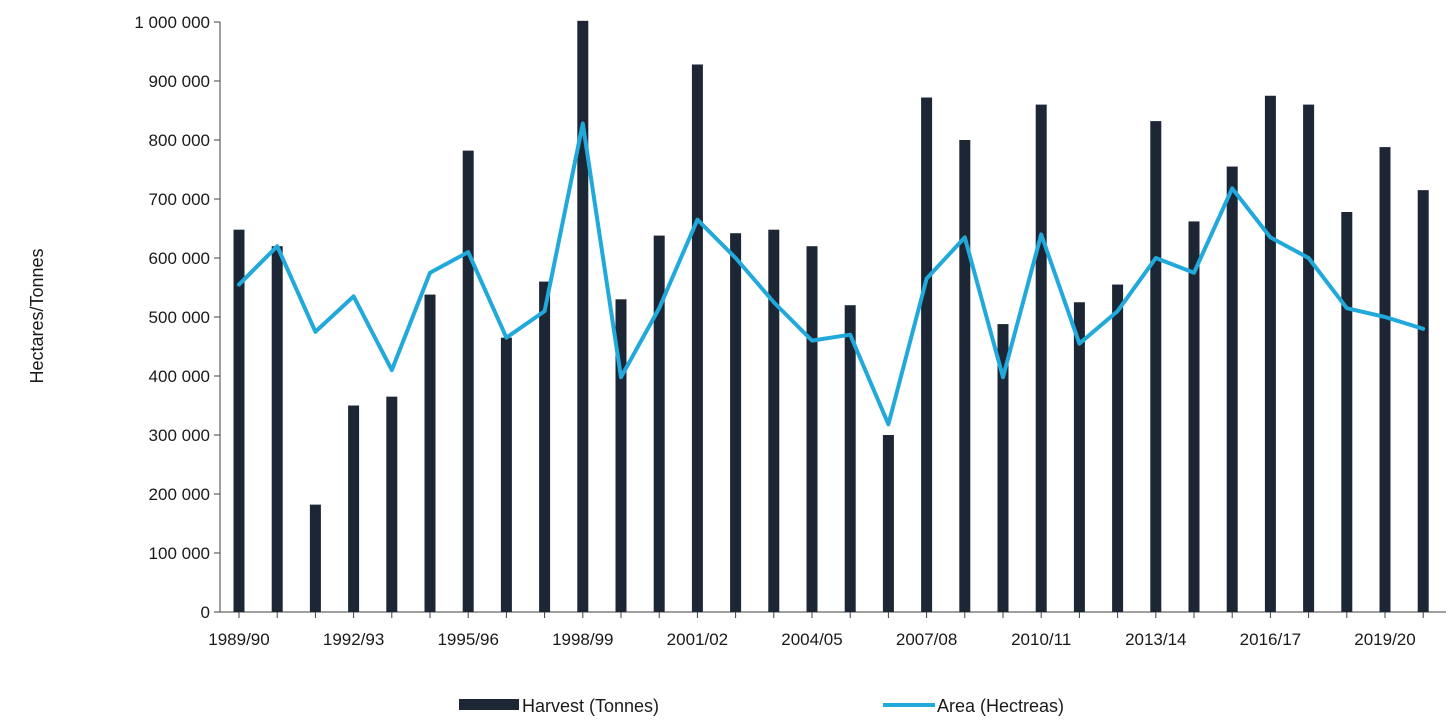  What do you see at coordinates (238, 639) in the screenshot?
I see `x-tick-label: 1989/90` at bounding box center [238, 639].